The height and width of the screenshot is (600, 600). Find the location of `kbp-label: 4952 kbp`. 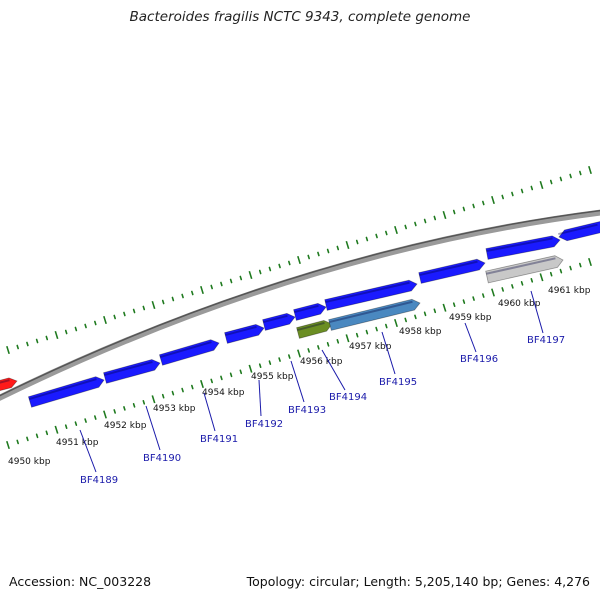

kbp-label: 4952 kbp is located at coordinates (125, 426).